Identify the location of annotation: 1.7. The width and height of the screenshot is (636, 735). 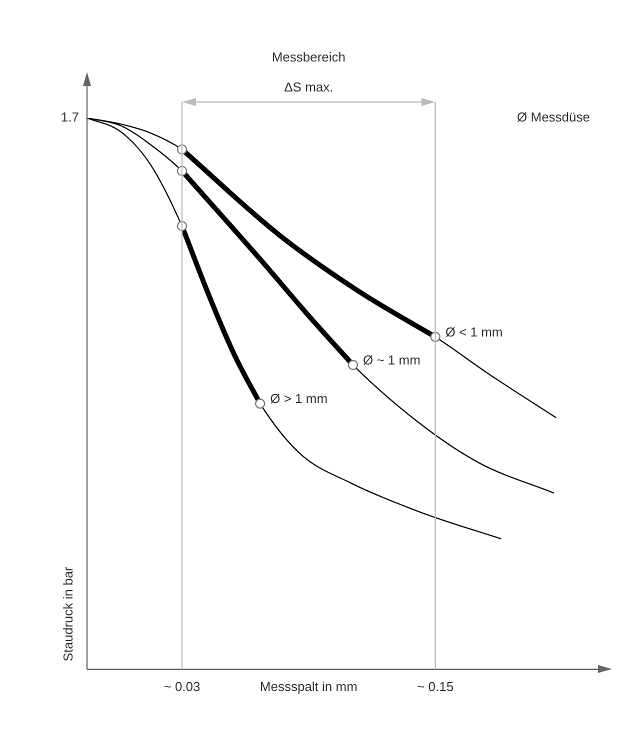
(69, 117).